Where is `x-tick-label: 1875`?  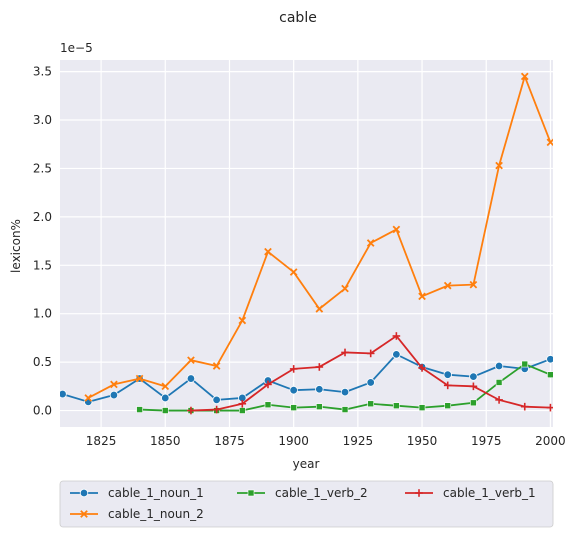 x-tick-label: 1875 is located at coordinates (229, 441).